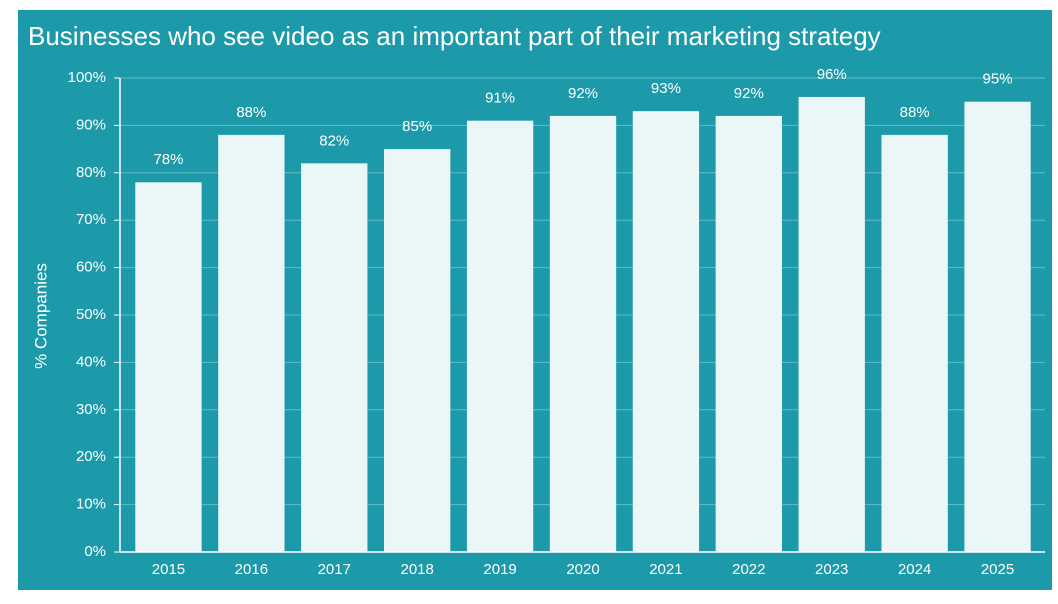 The width and height of the screenshot is (1058, 604). What do you see at coordinates (500, 98) in the screenshot?
I see `data-label: 91%` at bounding box center [500, 98].